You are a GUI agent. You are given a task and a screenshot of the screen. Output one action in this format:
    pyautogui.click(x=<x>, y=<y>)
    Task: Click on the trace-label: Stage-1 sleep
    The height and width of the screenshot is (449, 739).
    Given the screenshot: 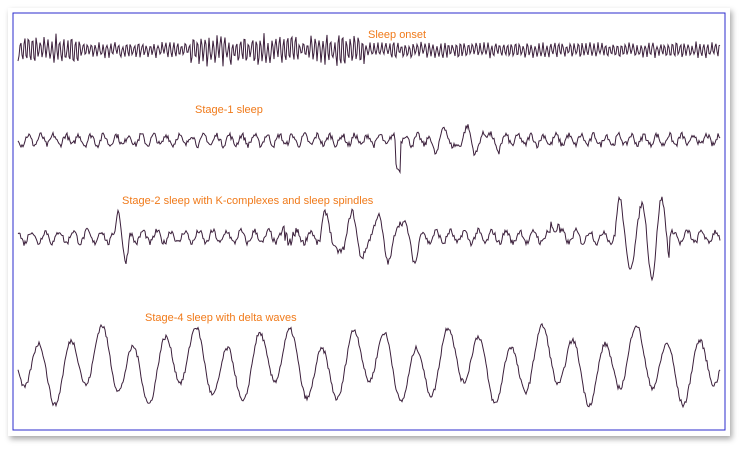 What is the action you would take?
    pyautogui.click(x=229, y=110)
    